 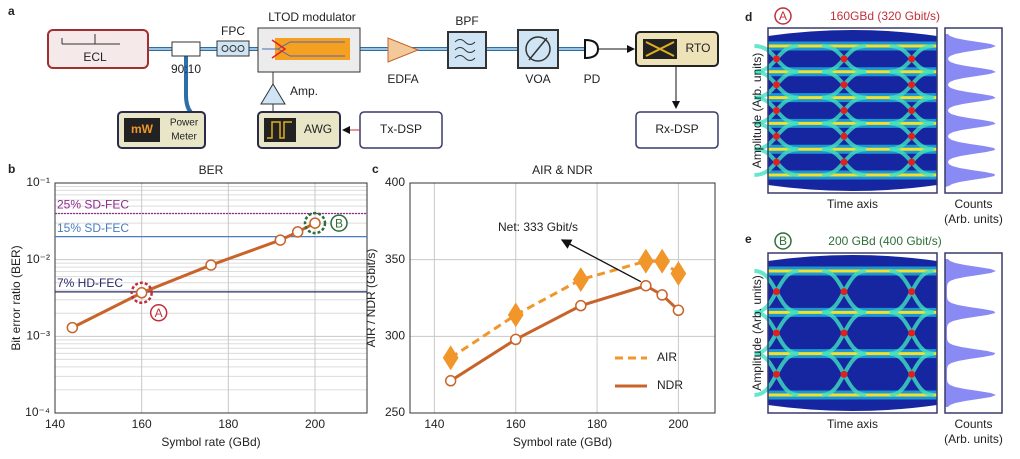 What do you see at coordinates (973, 424) in the screenshot?
I see `counts-label: Counts` at bounding box center [973, 424].